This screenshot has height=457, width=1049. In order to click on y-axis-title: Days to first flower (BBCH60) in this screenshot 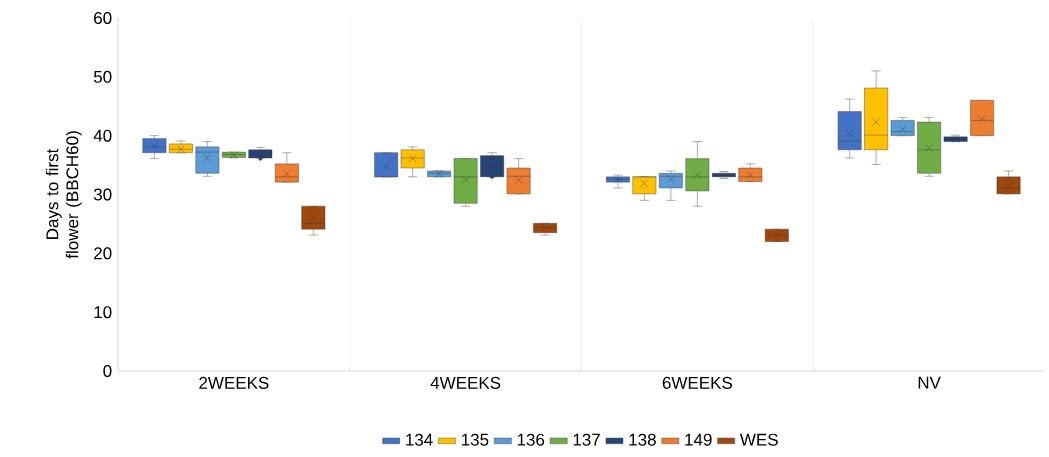, I will do `click(63, 195)`.